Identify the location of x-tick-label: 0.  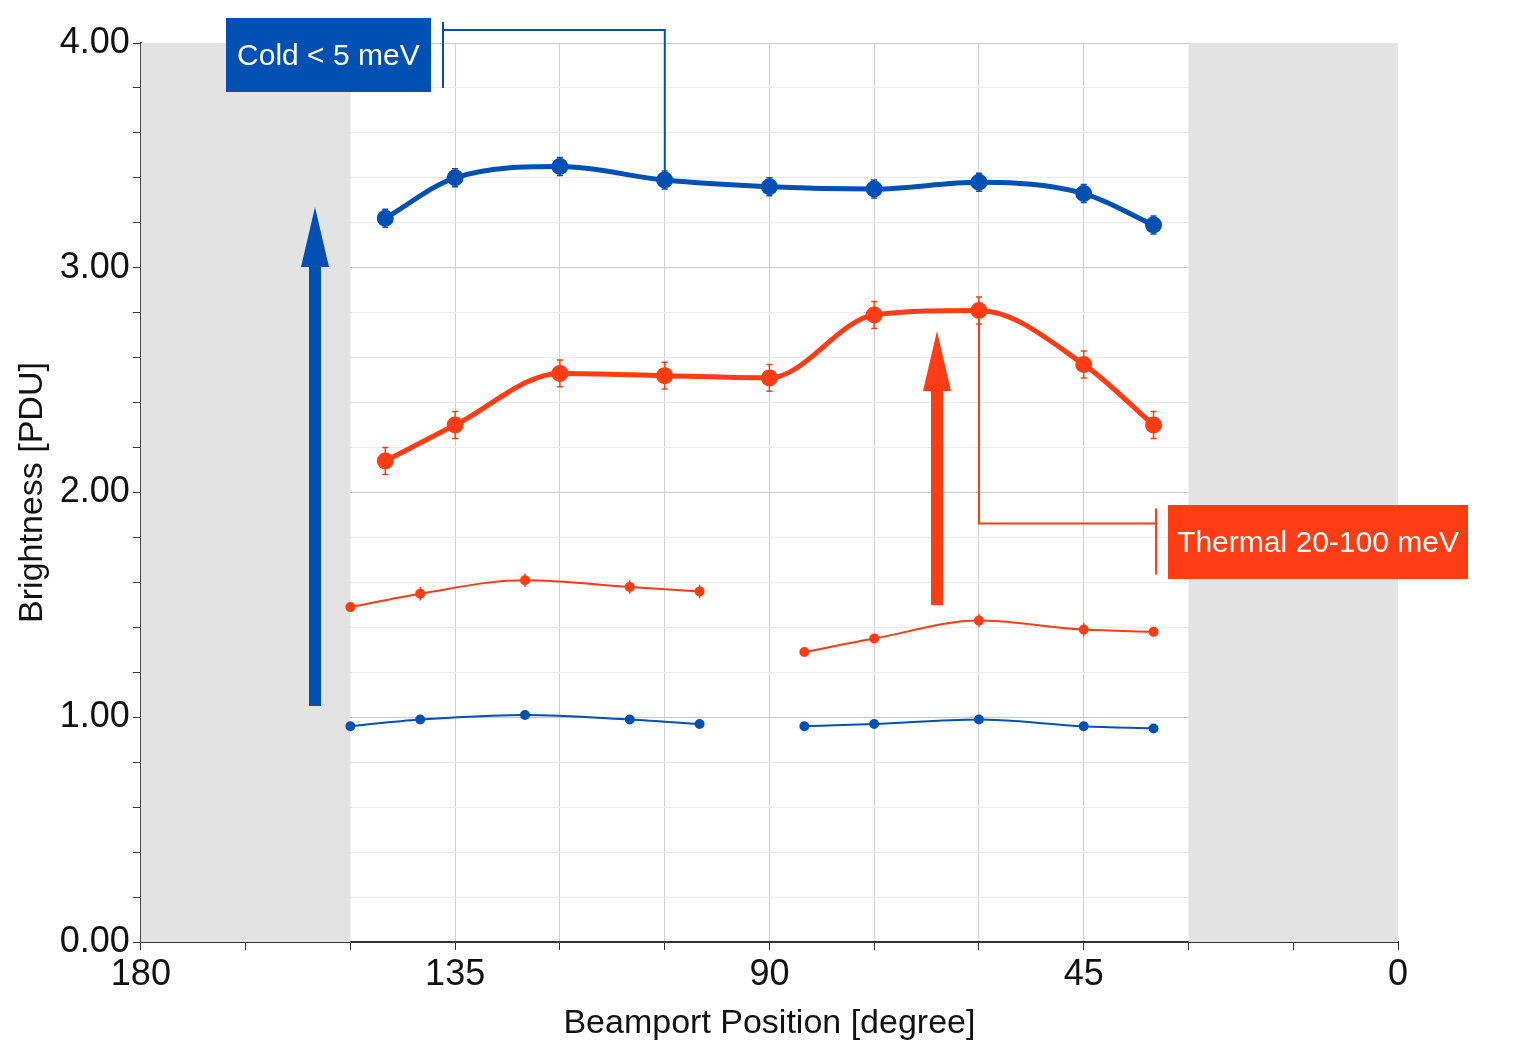
(1398, 972).